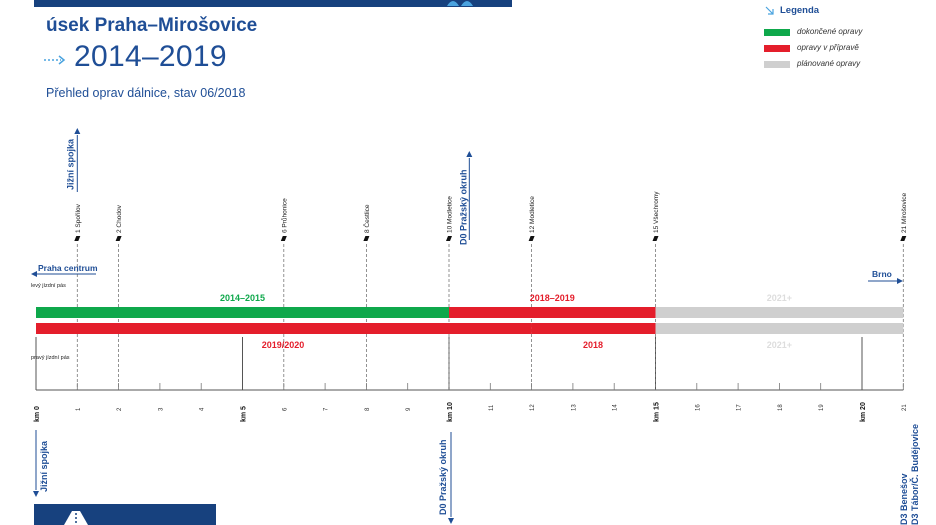 This screenshot has height=525, width=936. I want to click on km-minor-label: 11, so click(492, 407).